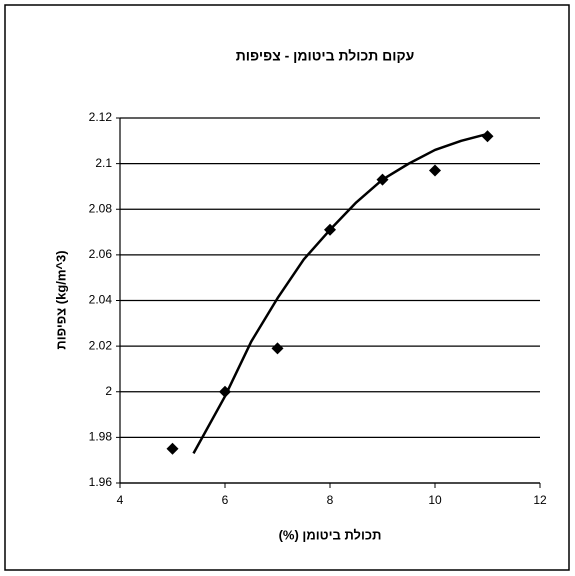 This screenshot has height=576, width=575. I want to click on x-tick-label: 4, so click(120, 500).